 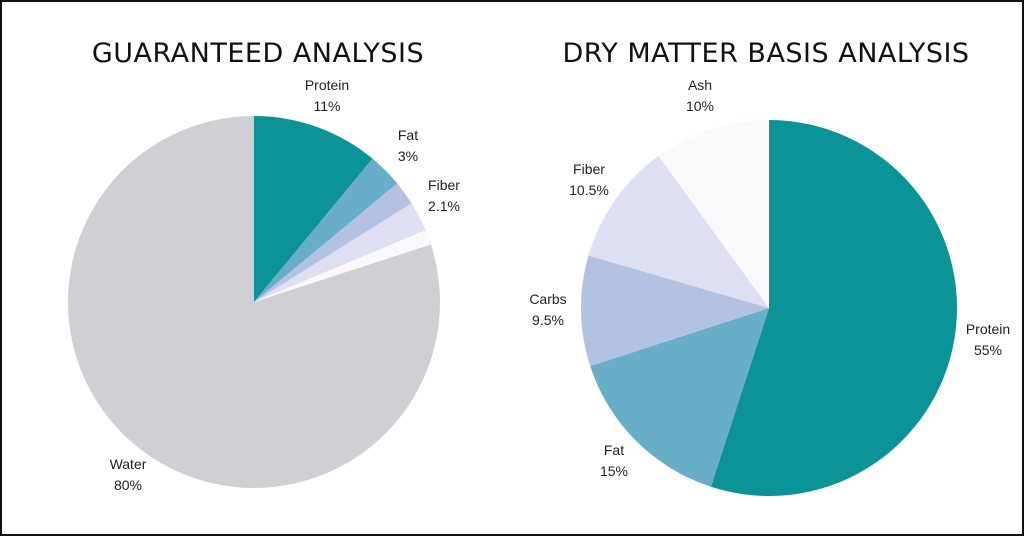 What do you see at coordinates (258, 53) in the screenshot?
I see `chart-title-guaranteed: GUARANTEED ANALYSIS` at bounding box center [258, 53].